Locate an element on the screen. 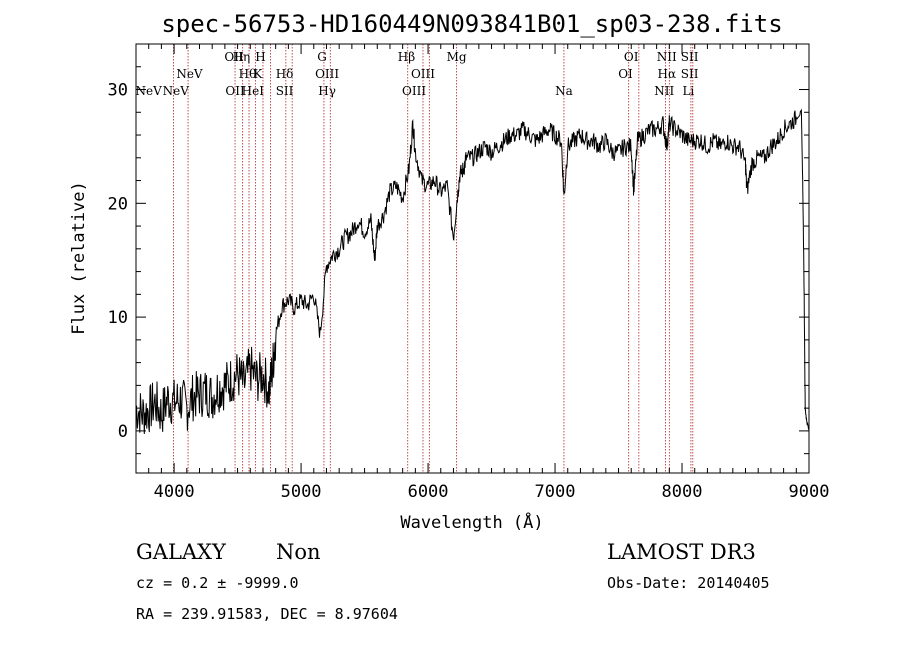 The width and height of the screenshot is (900, 649). y-tick-label: 0 is located at coordinates (123, 432).